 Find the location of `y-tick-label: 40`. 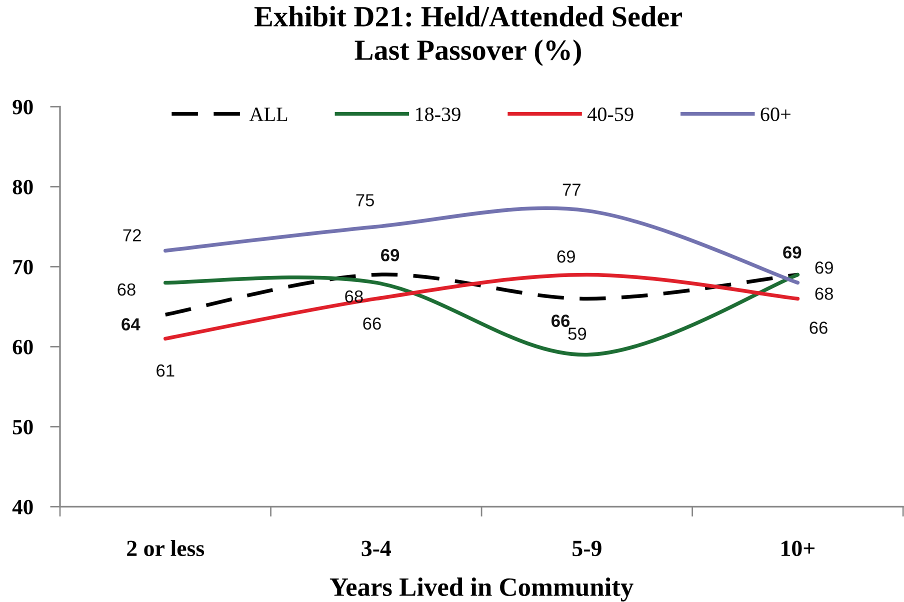

y-tick-label: 40 is located at coordinates (22, 507).